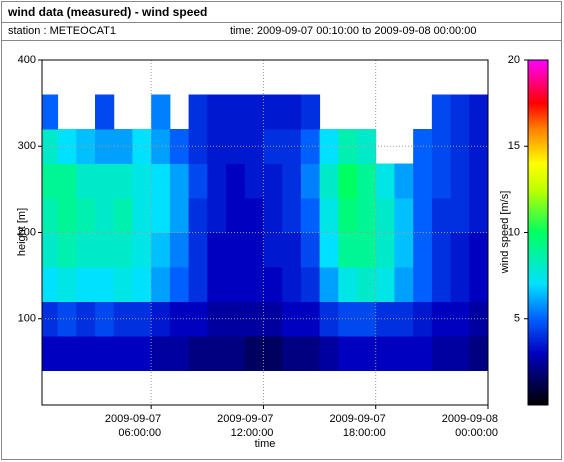 The width and height of the screenshot is (564, 462). Describe the element at coordinates (27, 319) in the screenshot. I see `y-tick-label: 100` at that location.